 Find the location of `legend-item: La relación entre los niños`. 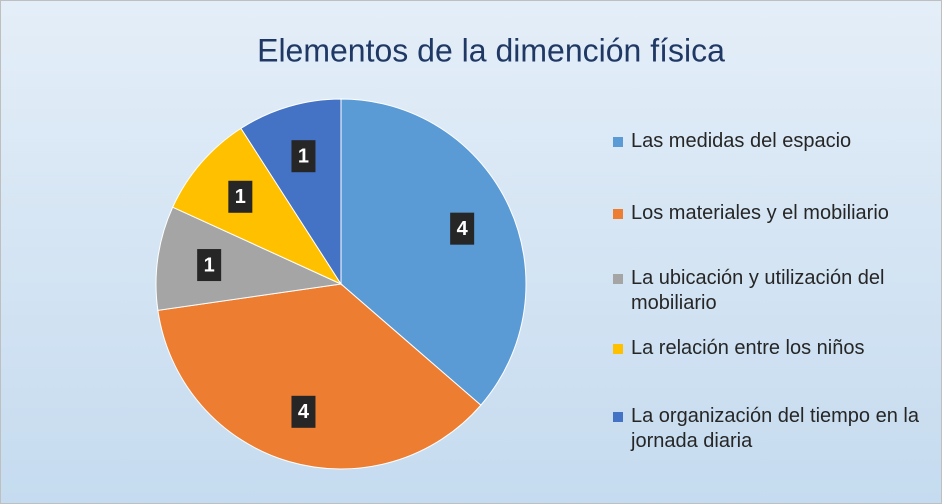

legend-item: La relación entre los niños is located at coordinates (769, 348).